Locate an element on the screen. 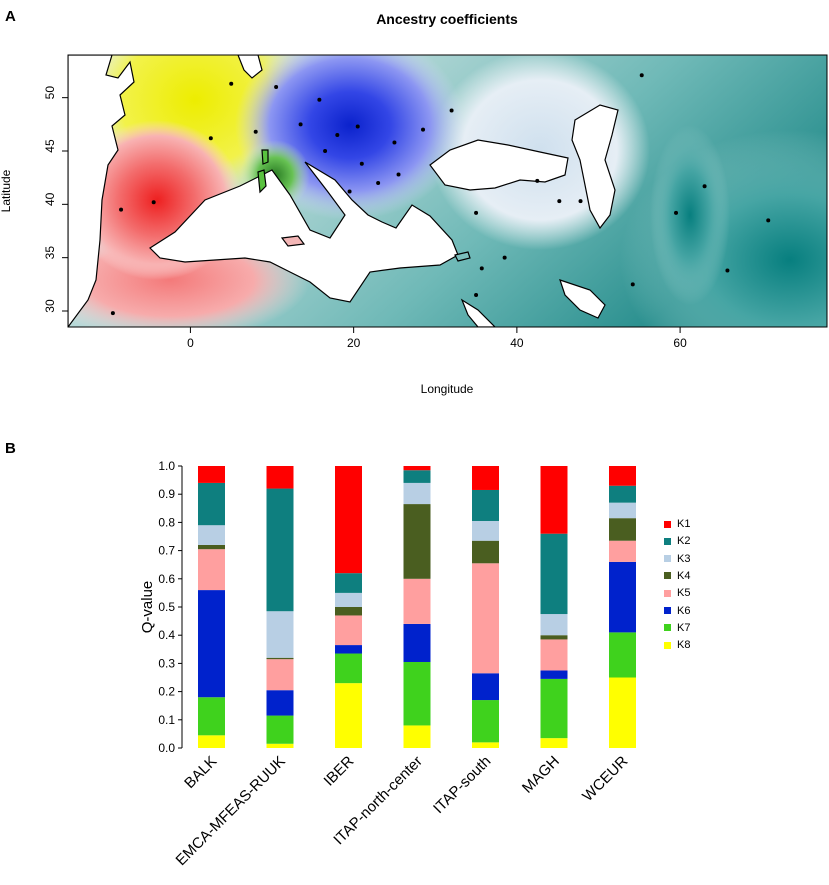 The width and height of the screenshot is (829, 885). legend-label: K6 is located at coordinates (684, 610).